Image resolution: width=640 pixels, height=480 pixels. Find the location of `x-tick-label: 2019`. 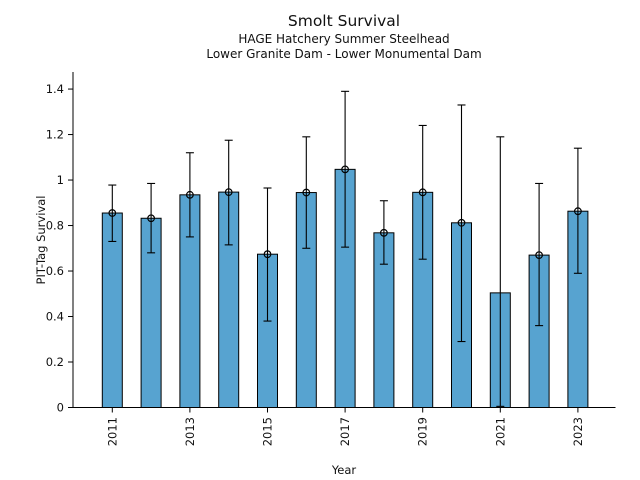

x-tick-label: 2019 is located at coordinates (423, 431).